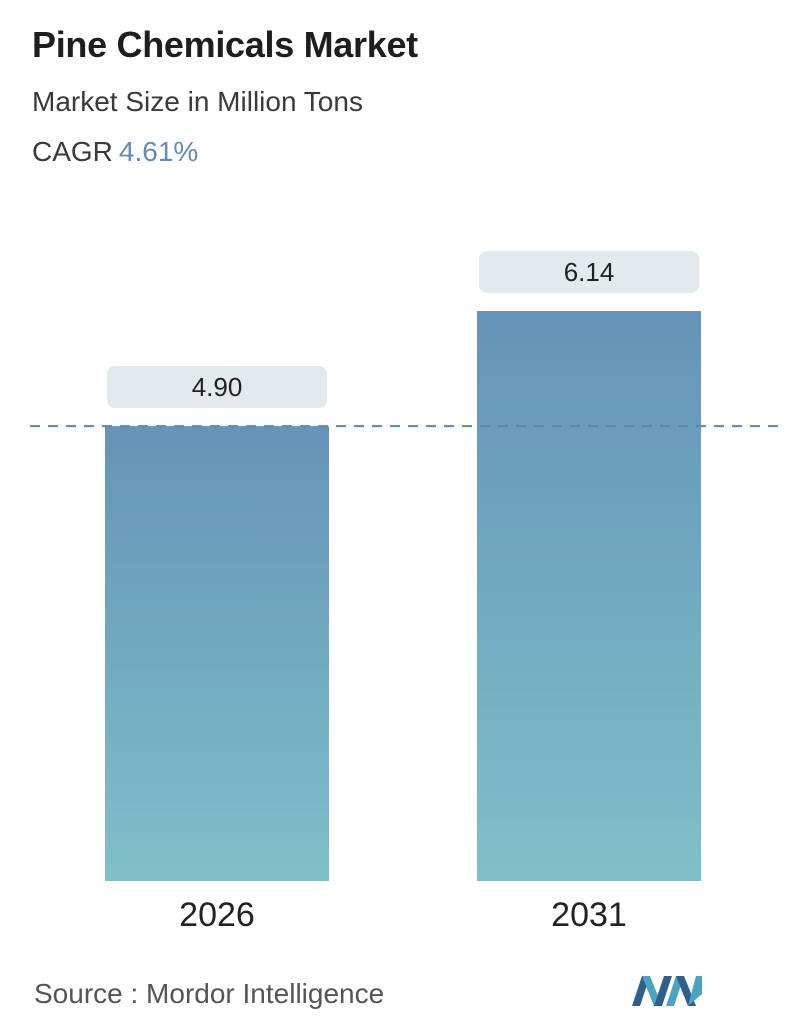 This screenshot has height=1034, width=796. I want to click on chart-title: Pine Chemicals Market, so click(225, 44).